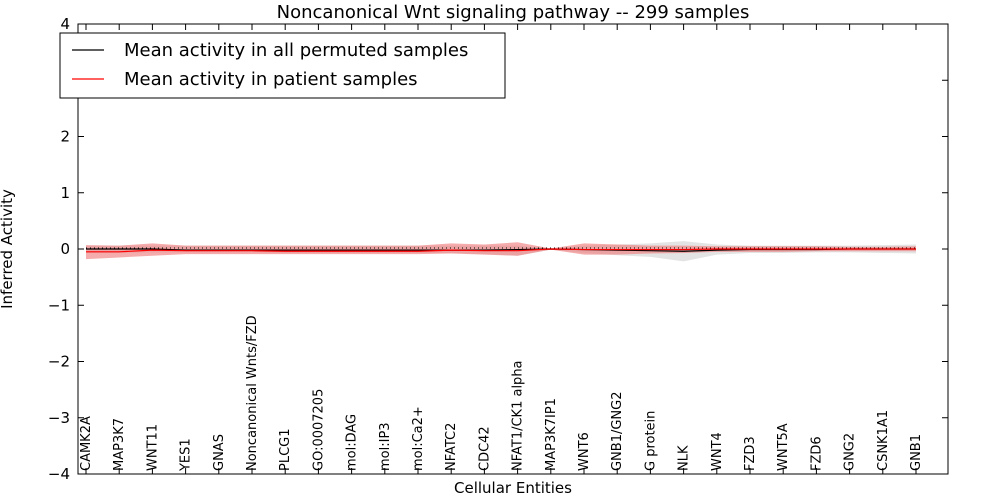 Image resolution: width=1000 pixels, height=500 pixels. I want to click on x-category-label: mol:IP3, so click(385, 446).